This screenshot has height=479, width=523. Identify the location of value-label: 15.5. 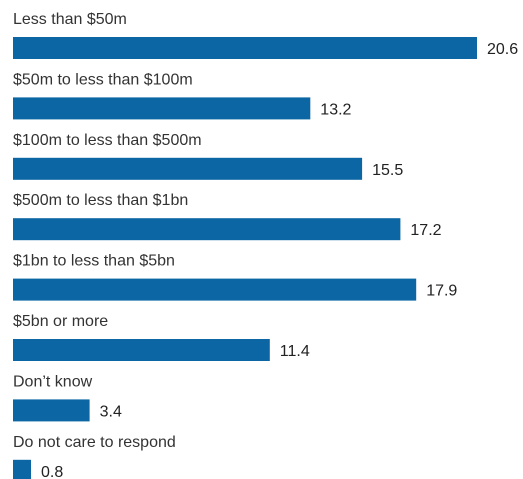
(387, 170).